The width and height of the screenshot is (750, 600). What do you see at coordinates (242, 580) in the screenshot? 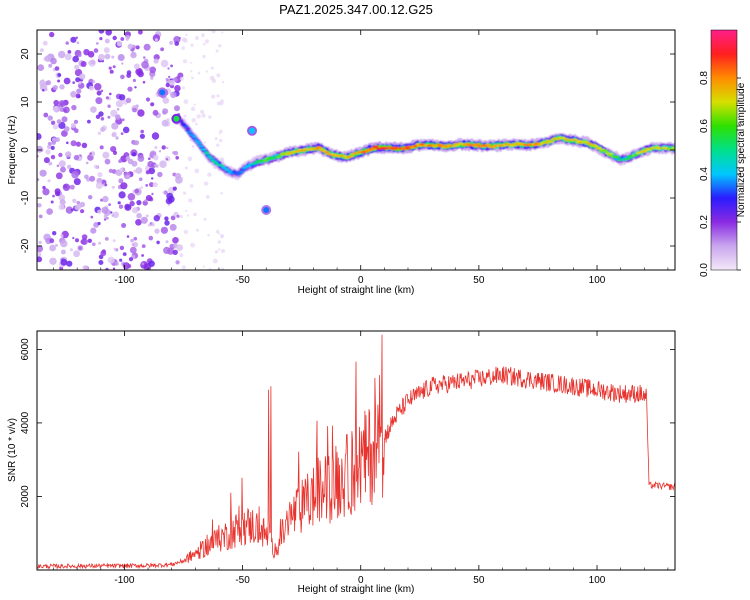
I see `snr-x-tick-label: -50` at bounding box center [242, 580].